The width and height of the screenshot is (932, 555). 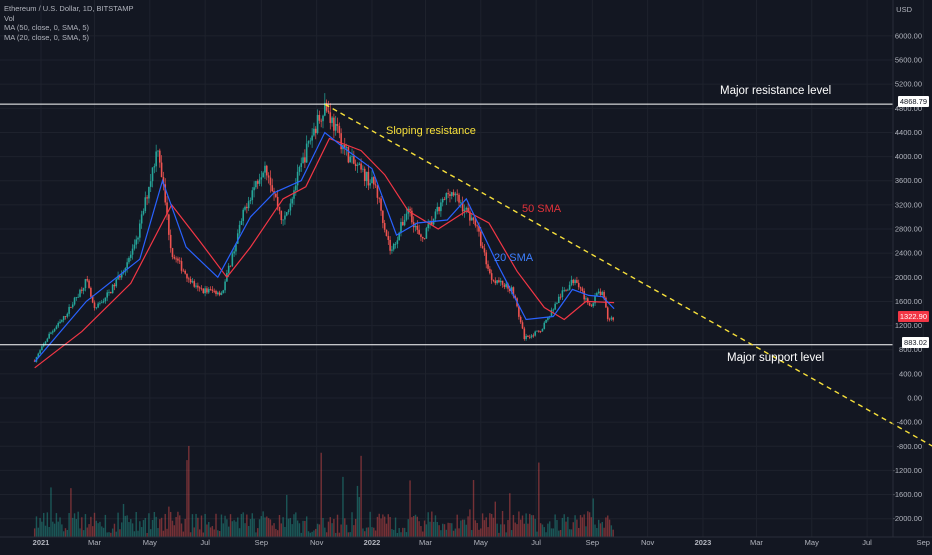 I want to click on x-tick-label: Nov, so click(x=648, y=542).